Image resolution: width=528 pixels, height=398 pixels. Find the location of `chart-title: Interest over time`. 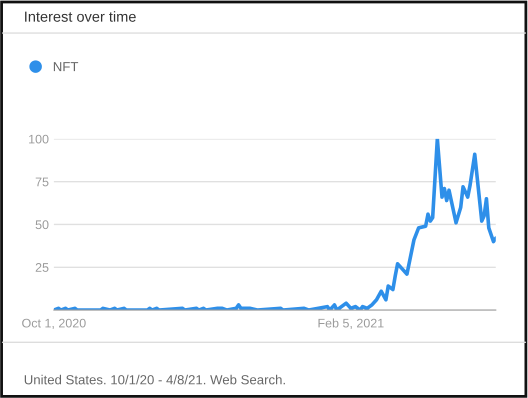

chart-title: Interest over time is located at coordinates (80, 16).